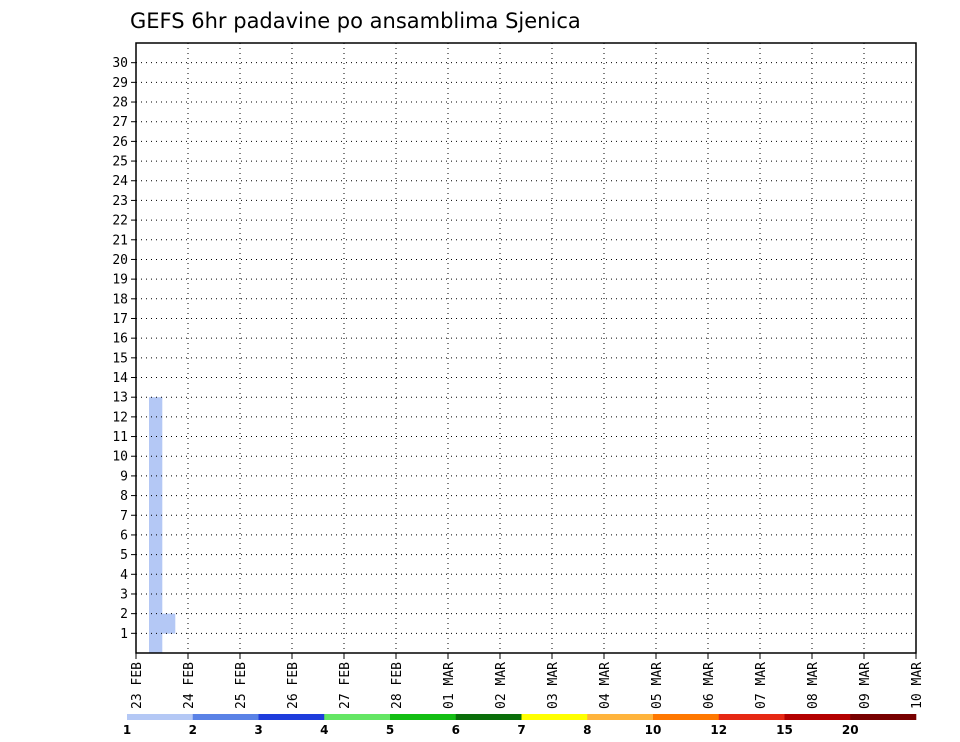 This screenshot has height=742, width=960. What do you see at coordinates (120, 162) in the screenshot?
I see `y-tick-label: 25` at bounding box center [120, 162].